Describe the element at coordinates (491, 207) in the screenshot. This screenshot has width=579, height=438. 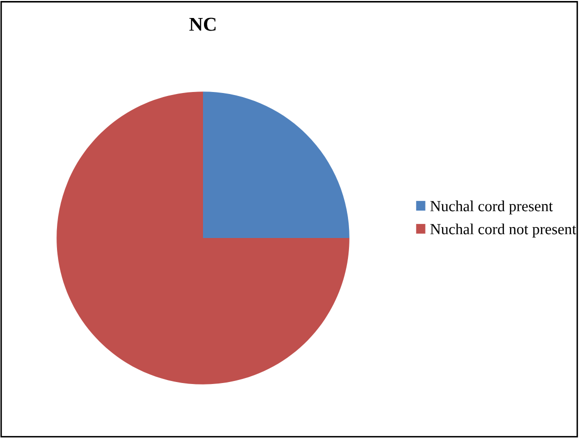
I see `legend-label: Nuchal cord present` at that location.